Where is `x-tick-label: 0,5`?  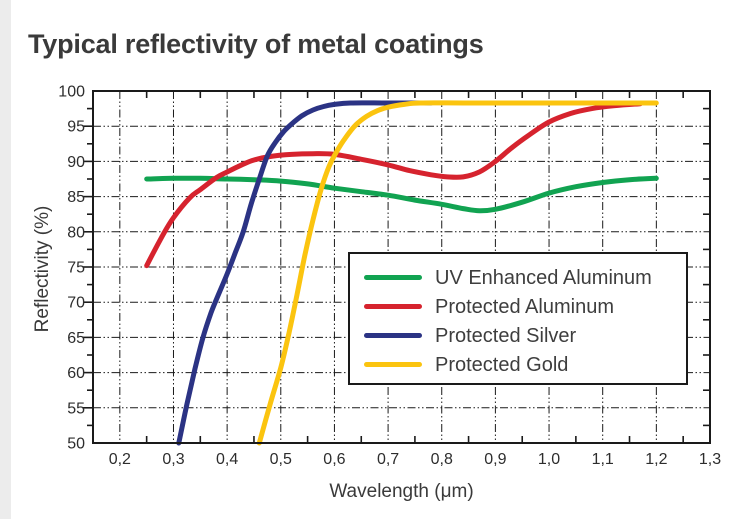 x-tick-label: 0,5 is located at coordinates (281, 459).